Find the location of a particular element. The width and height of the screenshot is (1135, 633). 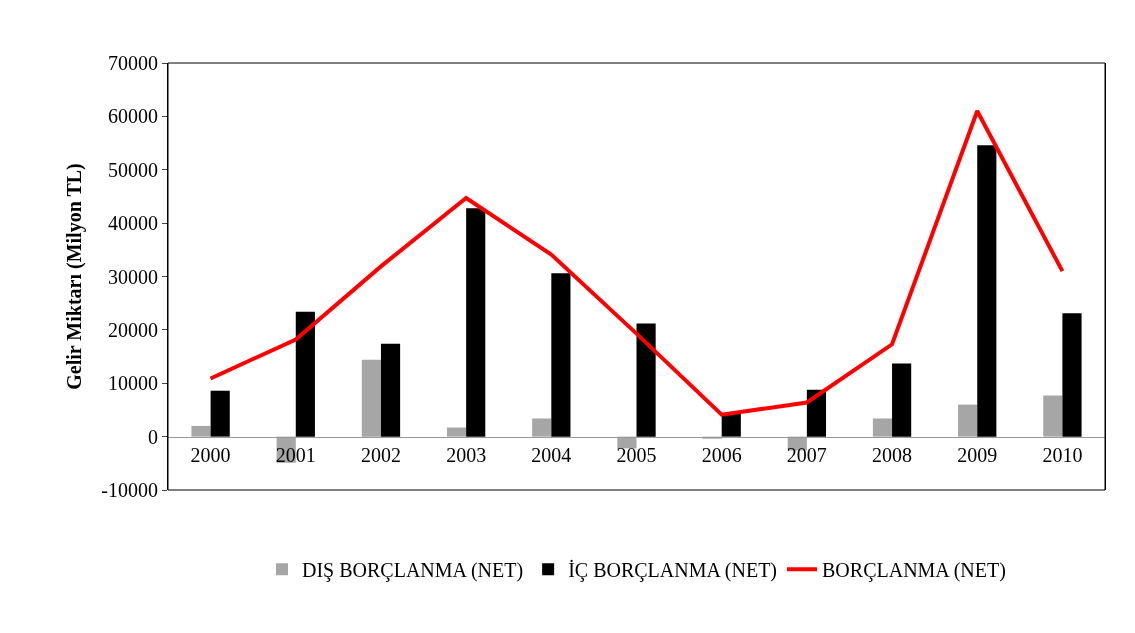

y-axis-title: Gelir Miktarı (Milyon TL) is located at coordinates (74, 276).